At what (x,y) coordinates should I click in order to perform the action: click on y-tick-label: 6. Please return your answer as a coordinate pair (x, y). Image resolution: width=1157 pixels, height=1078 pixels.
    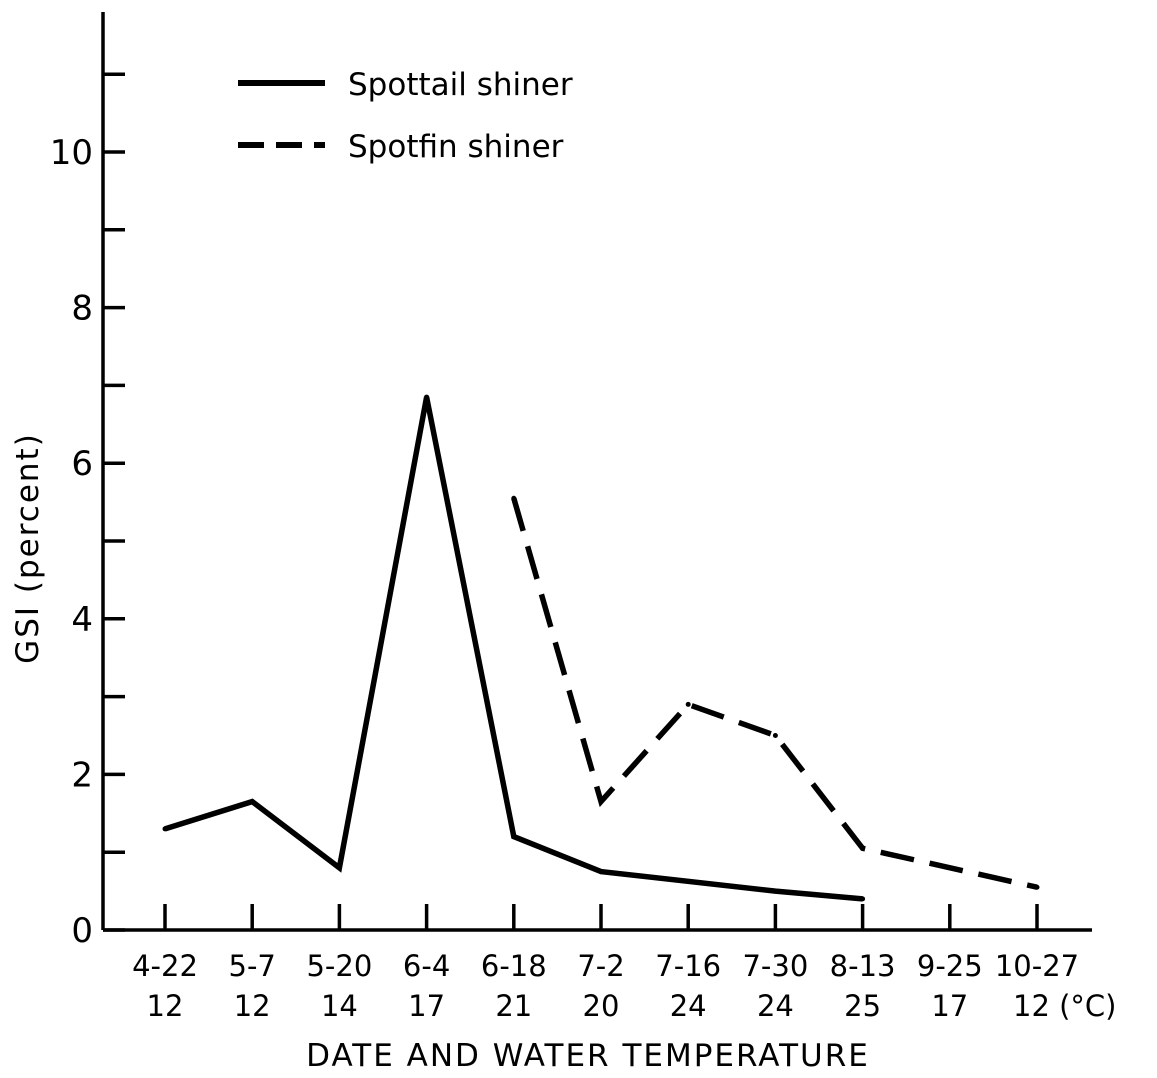
    Looking at the image, I should click on (82, 464).